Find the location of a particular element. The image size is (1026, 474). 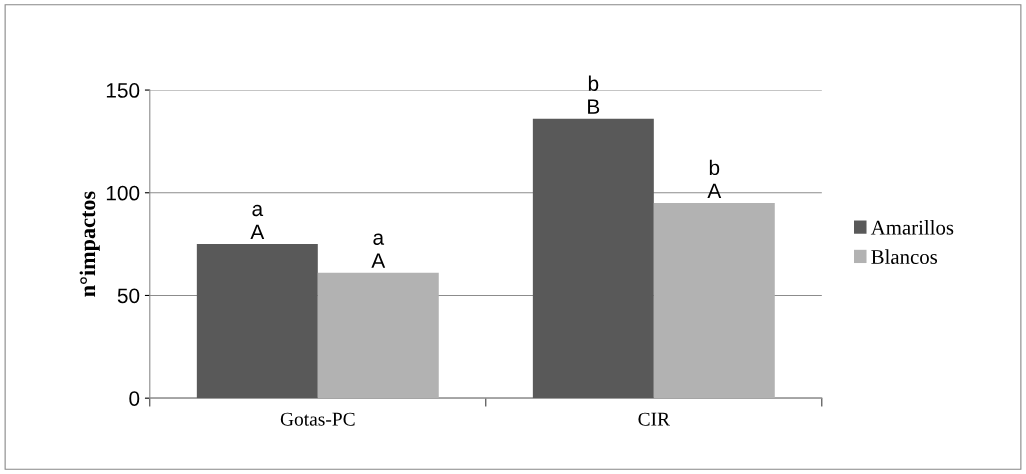

annotation: B is located at coordinates (594, 106).